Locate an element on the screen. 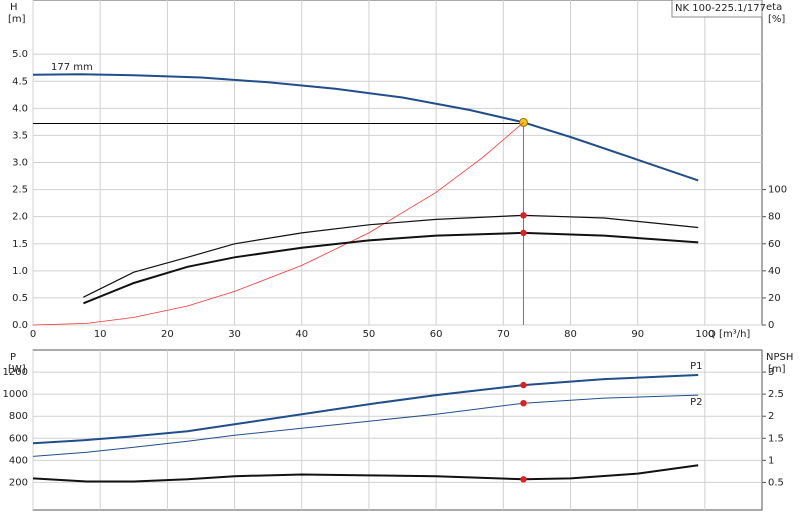 This screenshot has height=524, width=800. y2-tick-label: 20 is located at coordinates (774, 298).